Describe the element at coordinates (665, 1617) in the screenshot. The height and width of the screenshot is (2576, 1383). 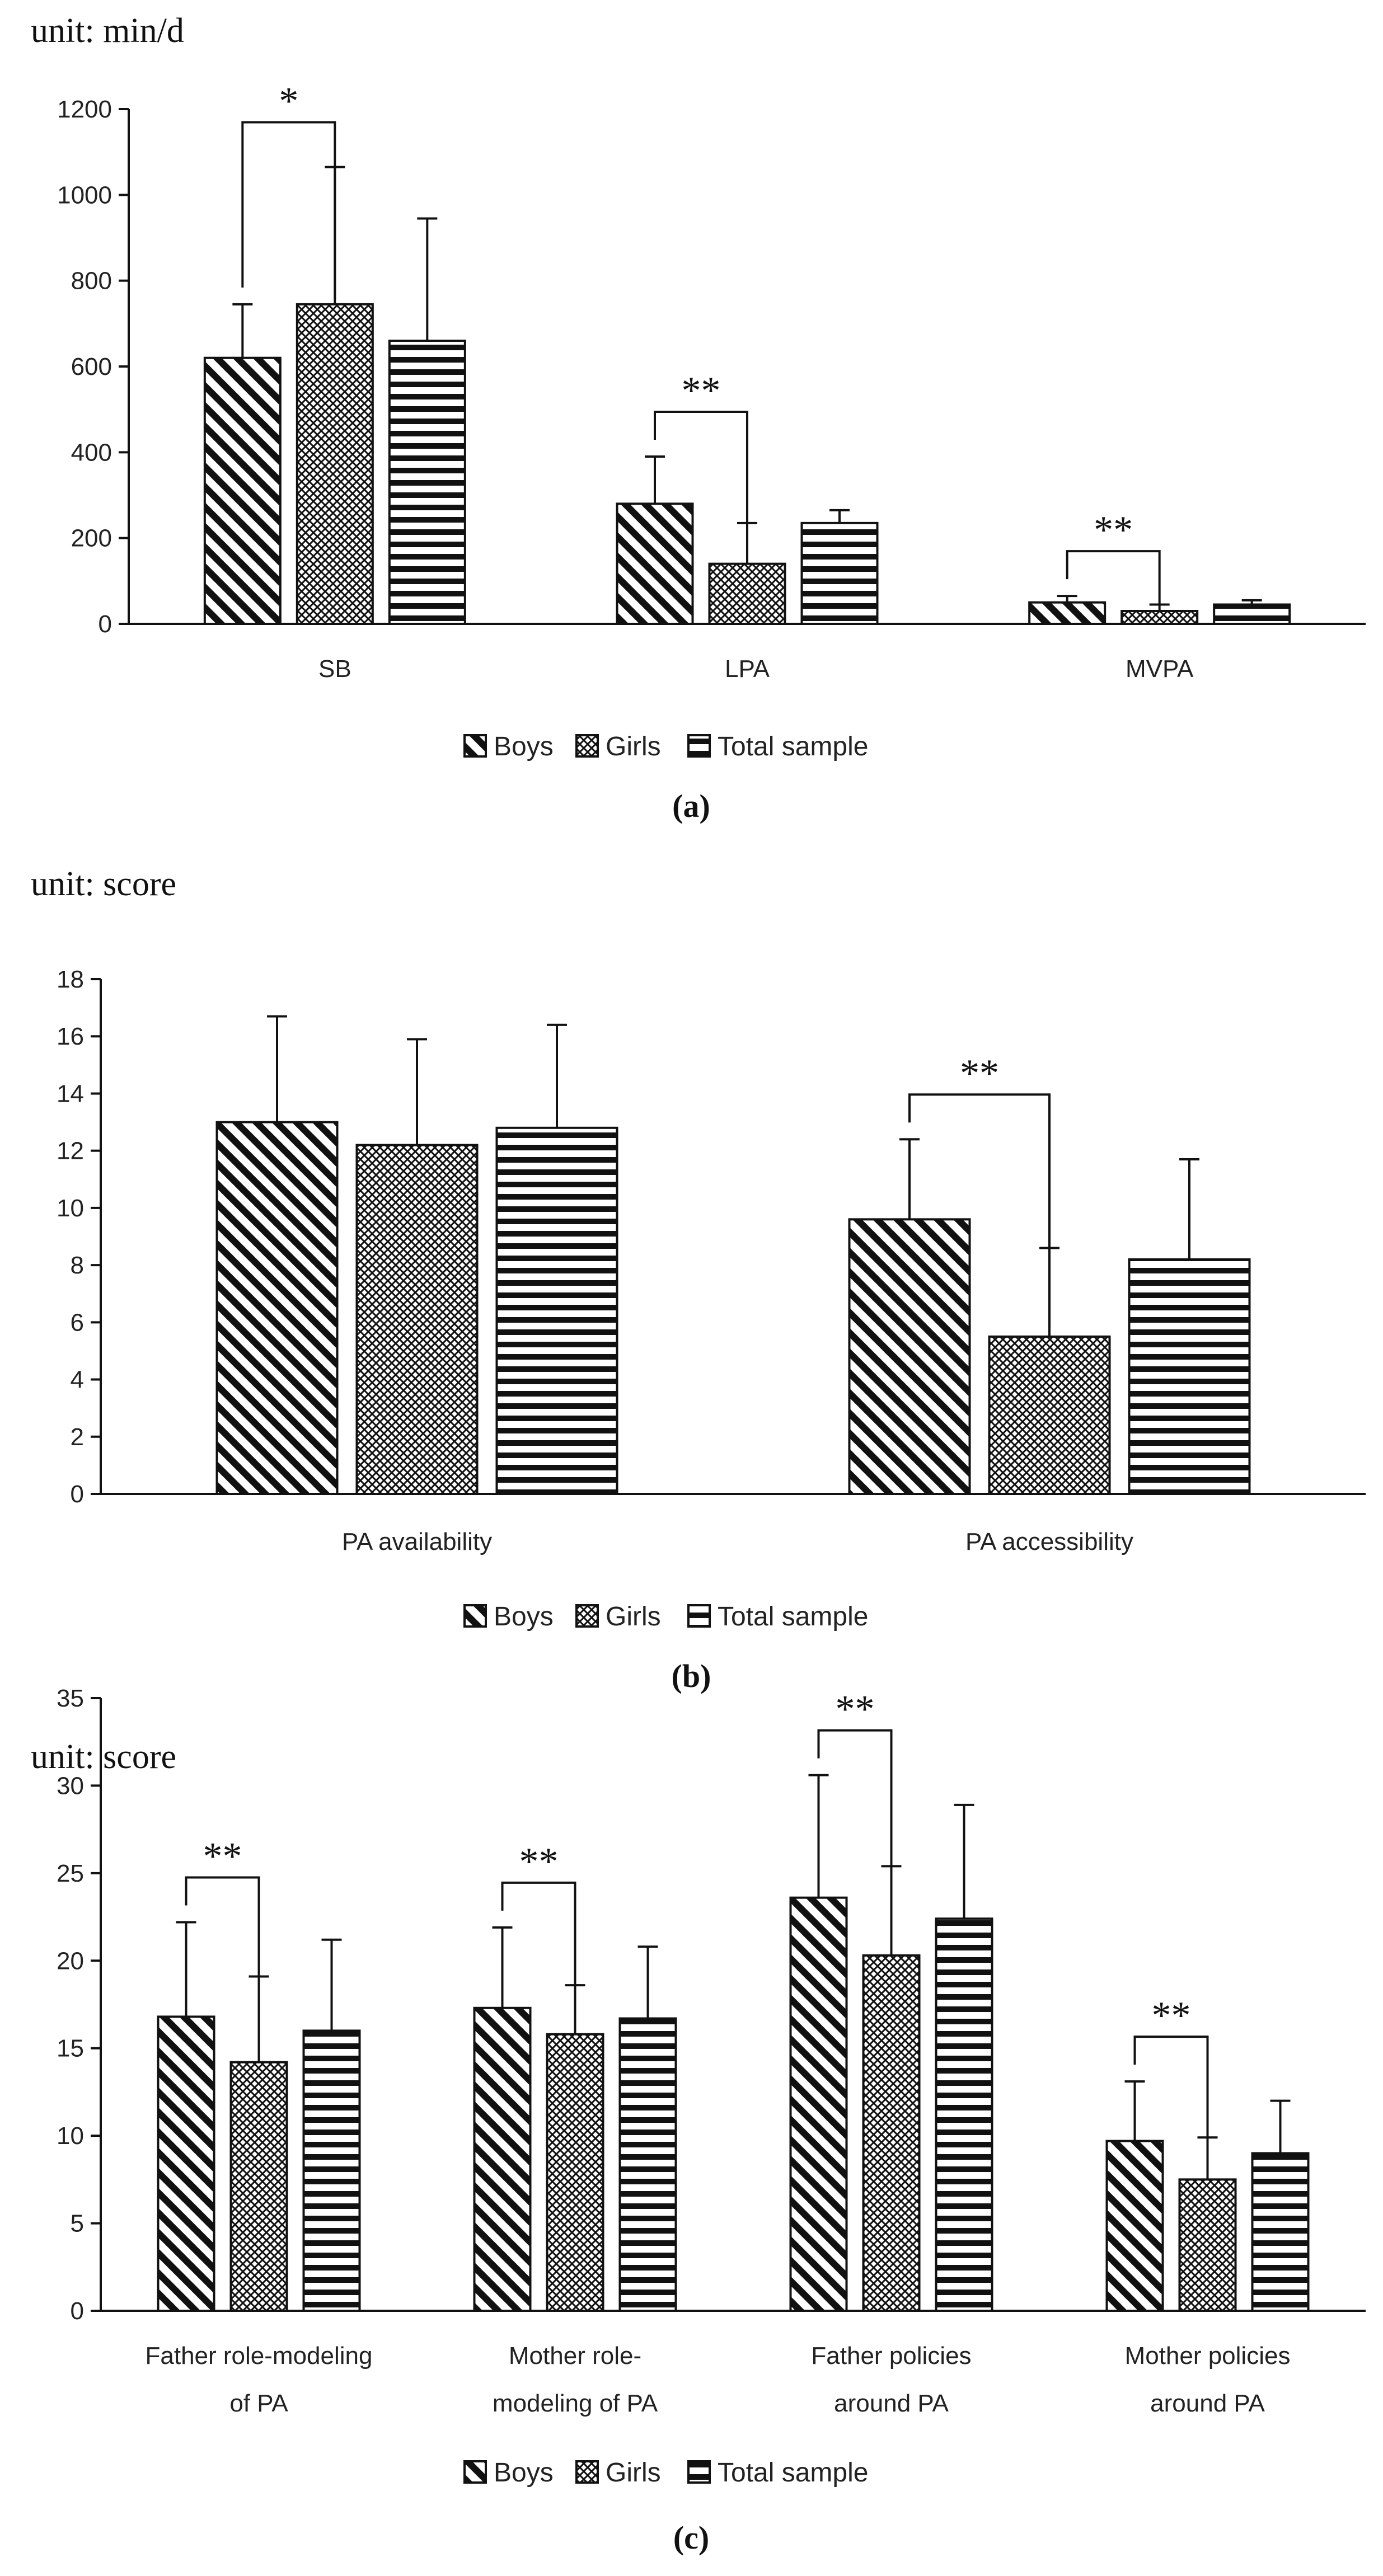
I see `legend: Boys Girls Total sample` at that location.